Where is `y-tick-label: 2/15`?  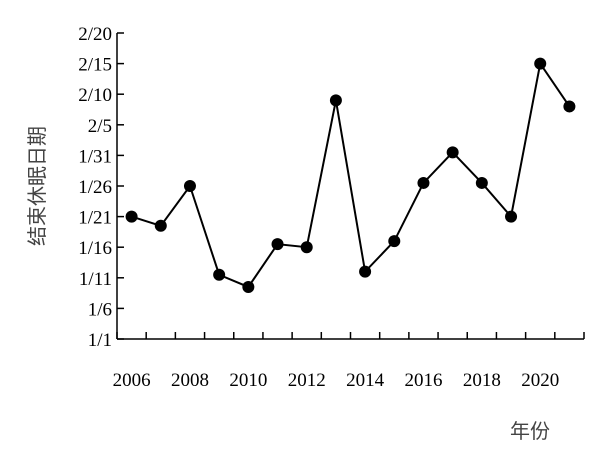
y-tick-label: 2/15 is located at coordinates (95, 65).